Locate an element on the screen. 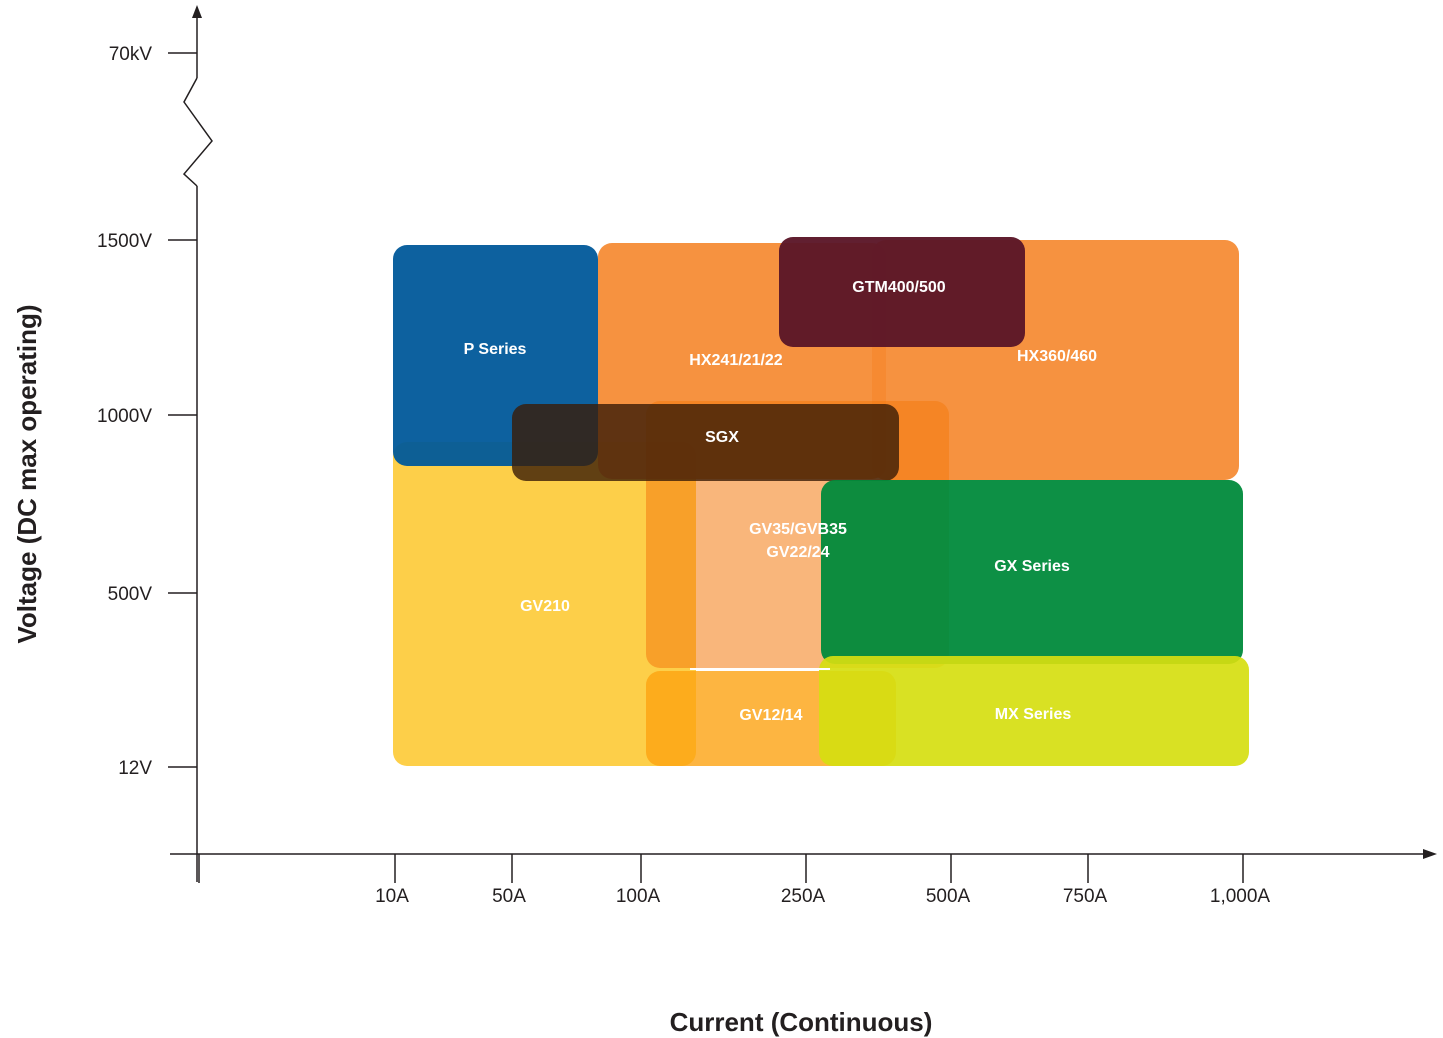 The image size is (1443, 1038). region-label-mx-series: MX Series is located at coordinates (1033, 714).